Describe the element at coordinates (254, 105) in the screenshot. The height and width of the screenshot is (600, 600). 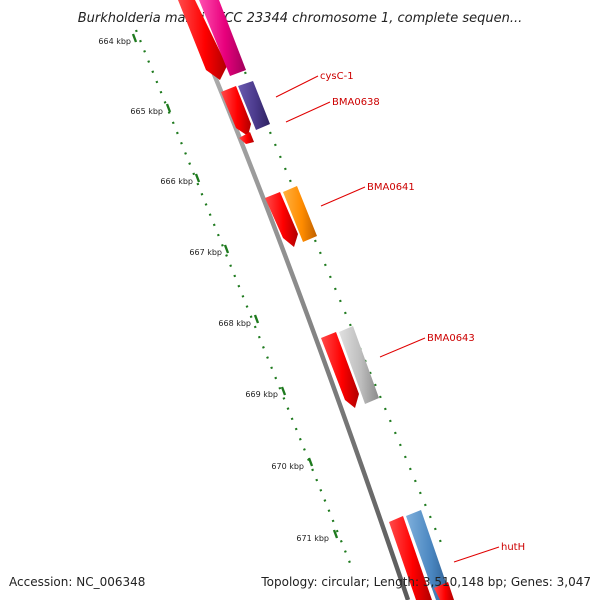
I see `gene-BMA0638` at that location.